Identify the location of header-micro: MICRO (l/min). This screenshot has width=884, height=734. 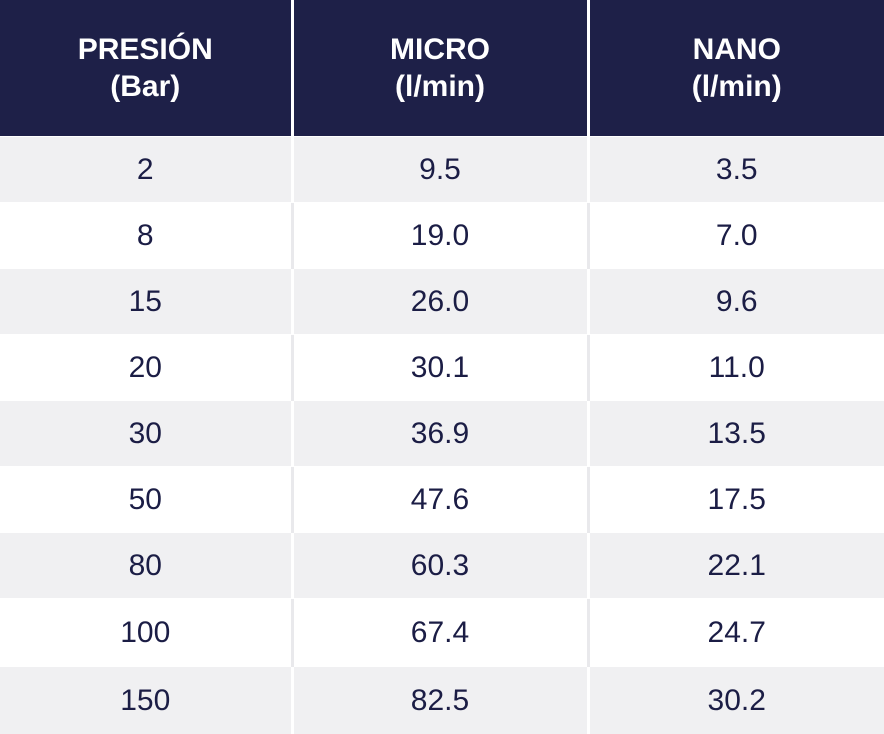
(440, 68).